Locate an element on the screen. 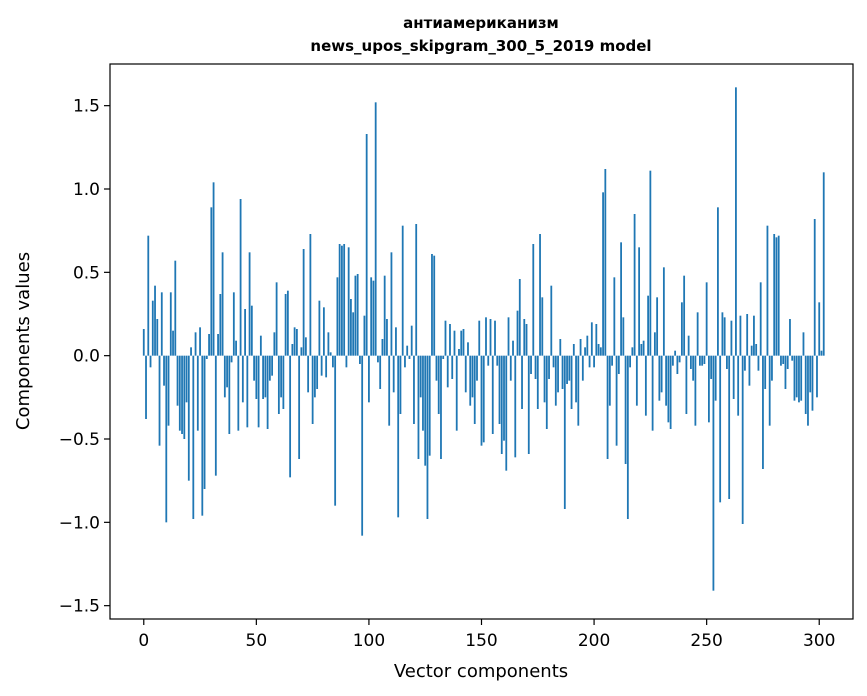  y-tick-label: 1.0 is located at coordinates (86, 190).